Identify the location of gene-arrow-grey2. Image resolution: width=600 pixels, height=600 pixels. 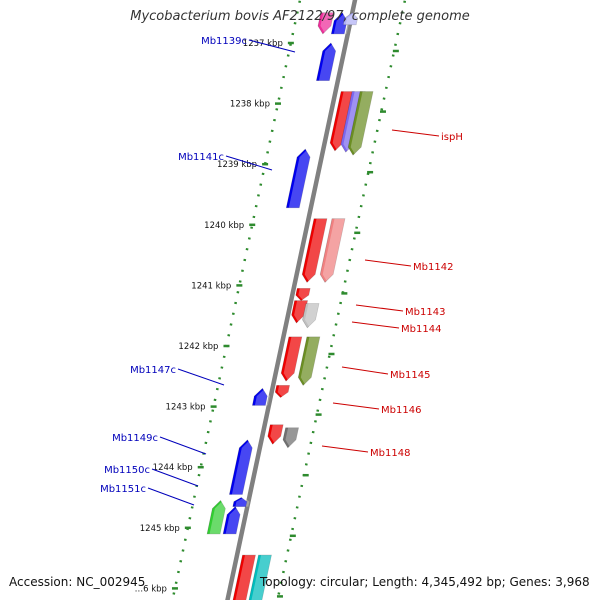
(290, 438).